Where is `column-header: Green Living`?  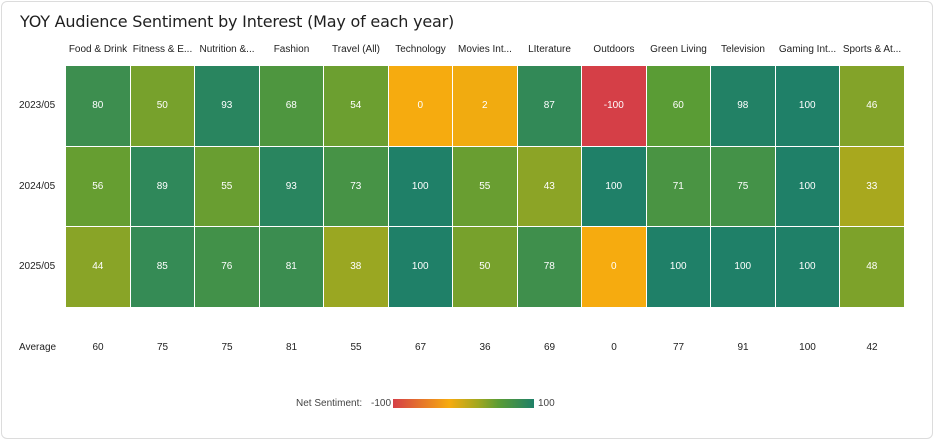 column-header: Green Living is located at coordinates (678, 49).